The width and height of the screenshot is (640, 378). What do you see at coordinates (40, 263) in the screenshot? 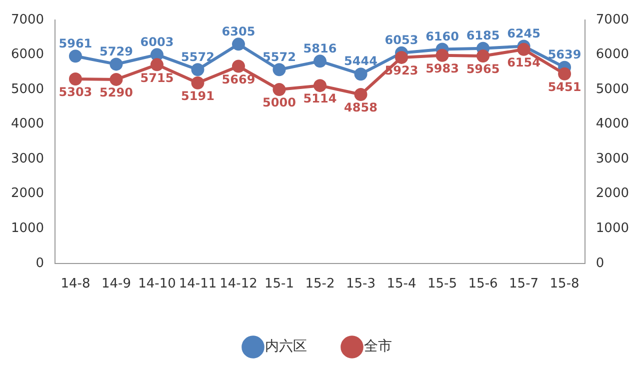
I see `y-tick-label: 0` at bounding box center [40, 263].